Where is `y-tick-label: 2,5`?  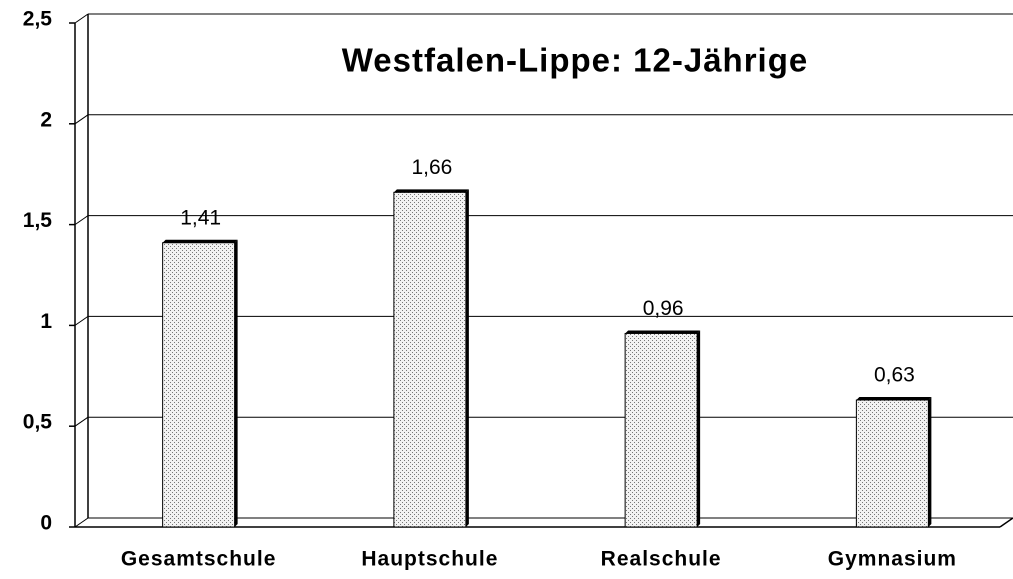 y-tick-label: 2,5 is located at coordinates (38, 19).